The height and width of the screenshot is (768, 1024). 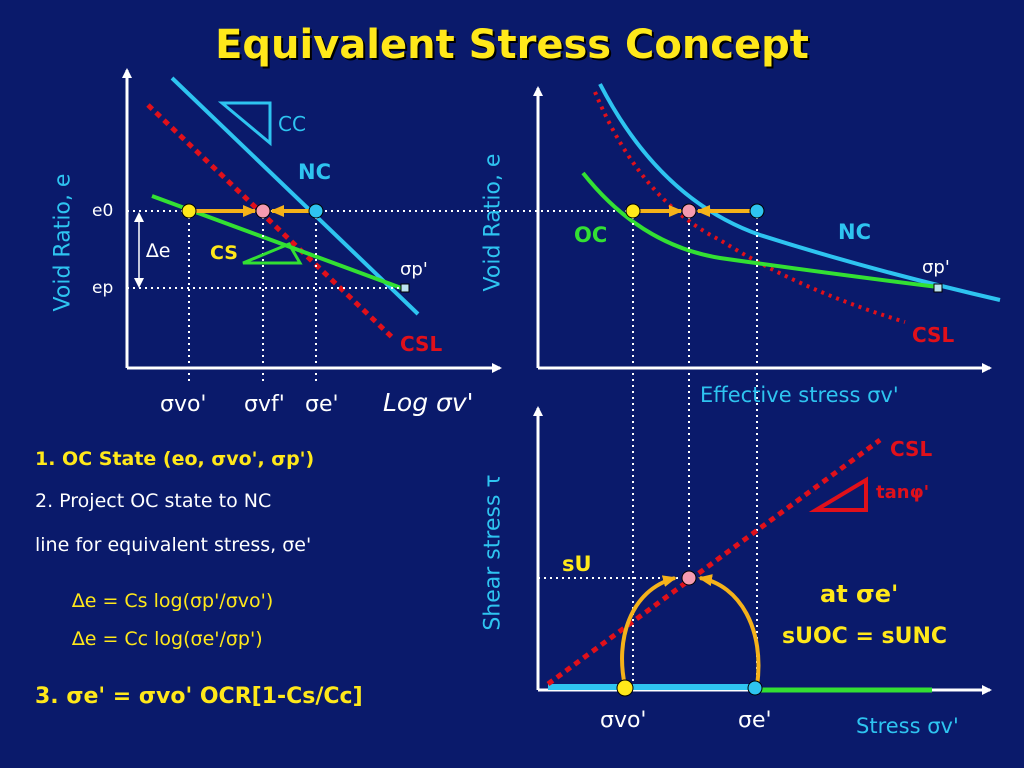 What do you see at coordinates (199, 696) in the screenshot?
I see `step-3: 3. σe' = σvo' OCR[1-Cs/Cc]` at bounding box center [199, 696].